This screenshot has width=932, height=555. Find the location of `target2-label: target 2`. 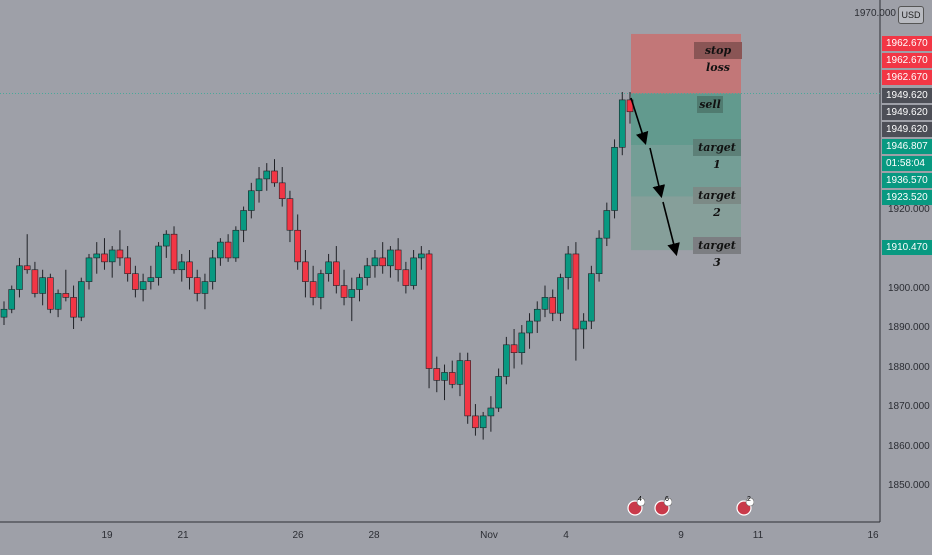

target2-label: target 2 is located at coordinates (717, 203).